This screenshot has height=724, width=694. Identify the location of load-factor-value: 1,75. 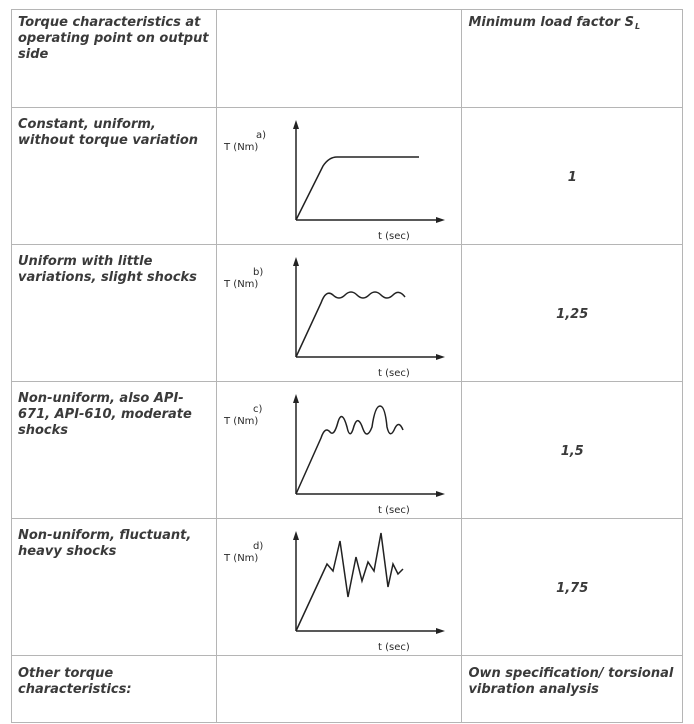
(572, 588).